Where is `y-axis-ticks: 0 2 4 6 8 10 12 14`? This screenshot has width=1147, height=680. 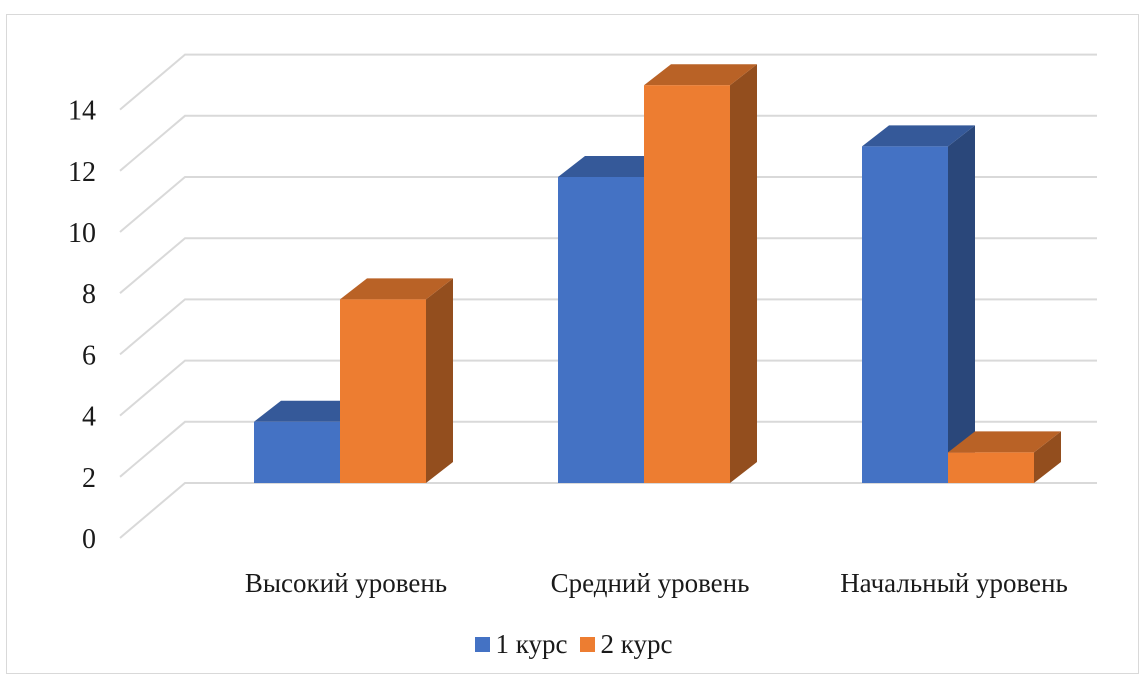
y-axis-ticks: 0 2 4 6 8 10 12 14 is located at coordinates (82, 325).